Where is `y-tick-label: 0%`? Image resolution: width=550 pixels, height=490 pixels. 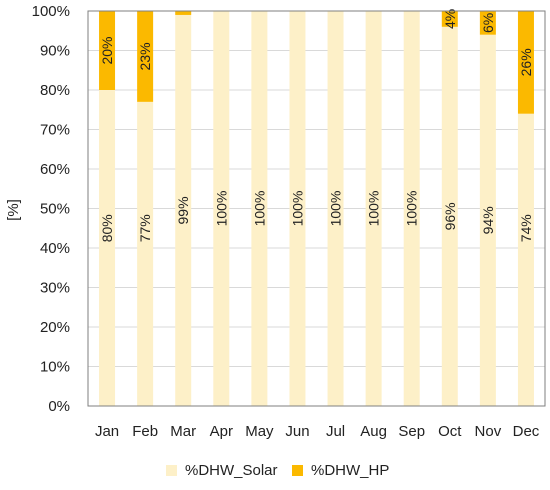 y-tick-label: 0% is located at coordinates (59, 406).